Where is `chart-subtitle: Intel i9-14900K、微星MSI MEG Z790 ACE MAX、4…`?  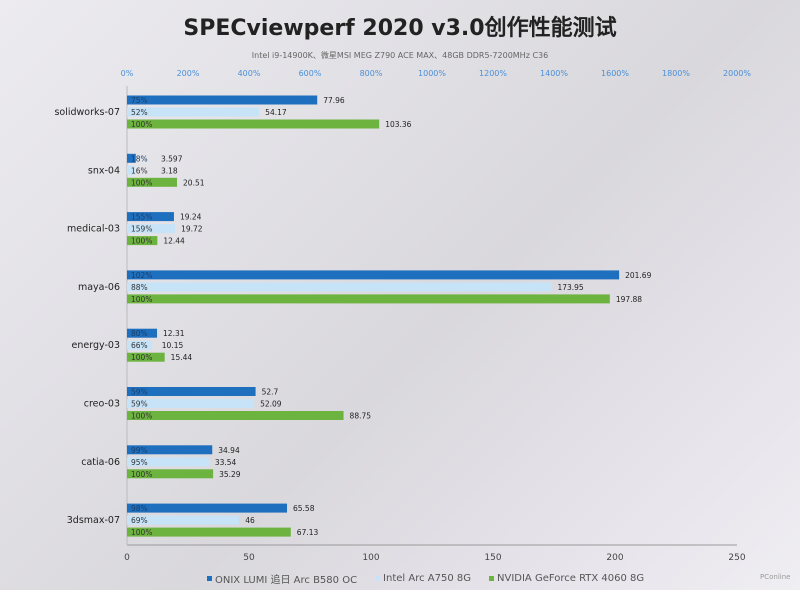 chart-subtitle: Intel i9-14900K、微星MSI MEG Z790 ACE MAX、4… is located at coordinates (400, 55).